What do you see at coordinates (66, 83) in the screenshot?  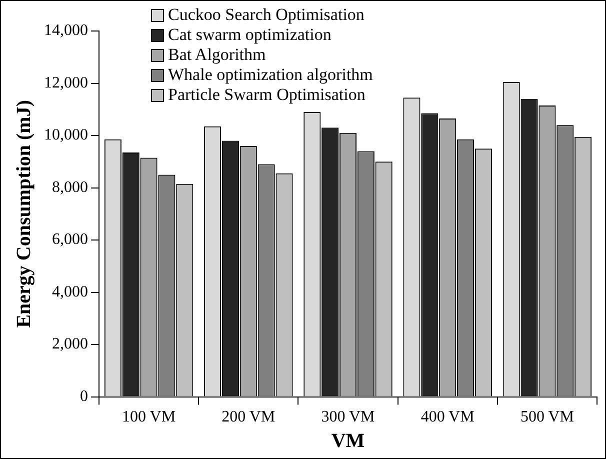 I see `y-tick-label: 12,000` at bounding box center [66, 83].